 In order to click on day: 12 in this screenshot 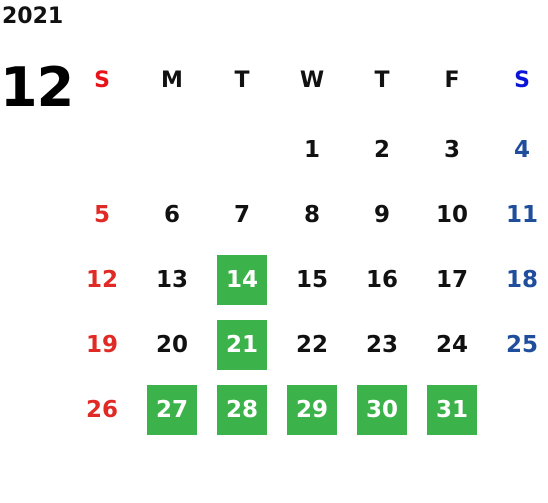, I will do `click(101, 280)`.